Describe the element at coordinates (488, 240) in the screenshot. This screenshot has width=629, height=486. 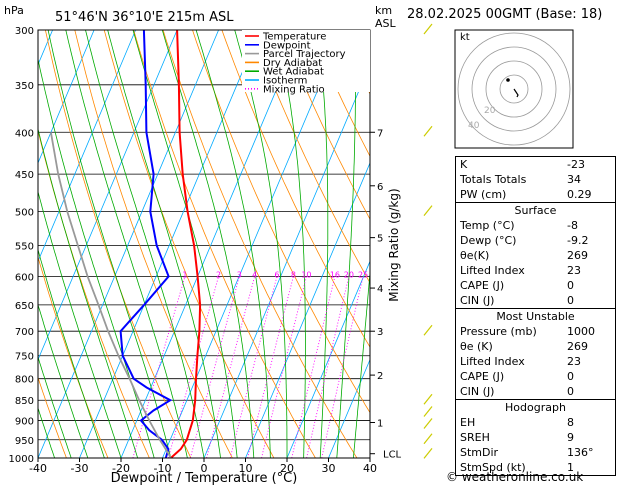
I see `stat-label: Dewp (°C)` at that location.